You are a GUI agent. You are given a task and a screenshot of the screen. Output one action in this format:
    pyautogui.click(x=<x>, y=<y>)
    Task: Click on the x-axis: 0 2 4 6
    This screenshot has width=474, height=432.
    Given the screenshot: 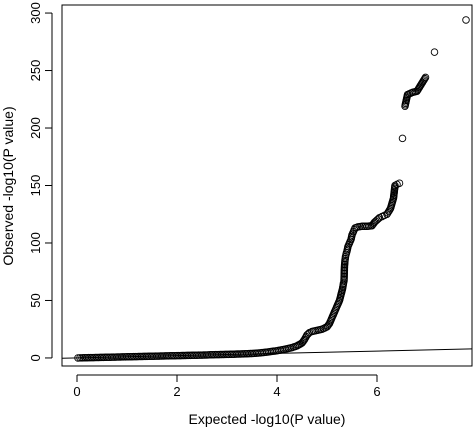 What is the action you would take?
    pyautogui.click(x=227, y=386)
    